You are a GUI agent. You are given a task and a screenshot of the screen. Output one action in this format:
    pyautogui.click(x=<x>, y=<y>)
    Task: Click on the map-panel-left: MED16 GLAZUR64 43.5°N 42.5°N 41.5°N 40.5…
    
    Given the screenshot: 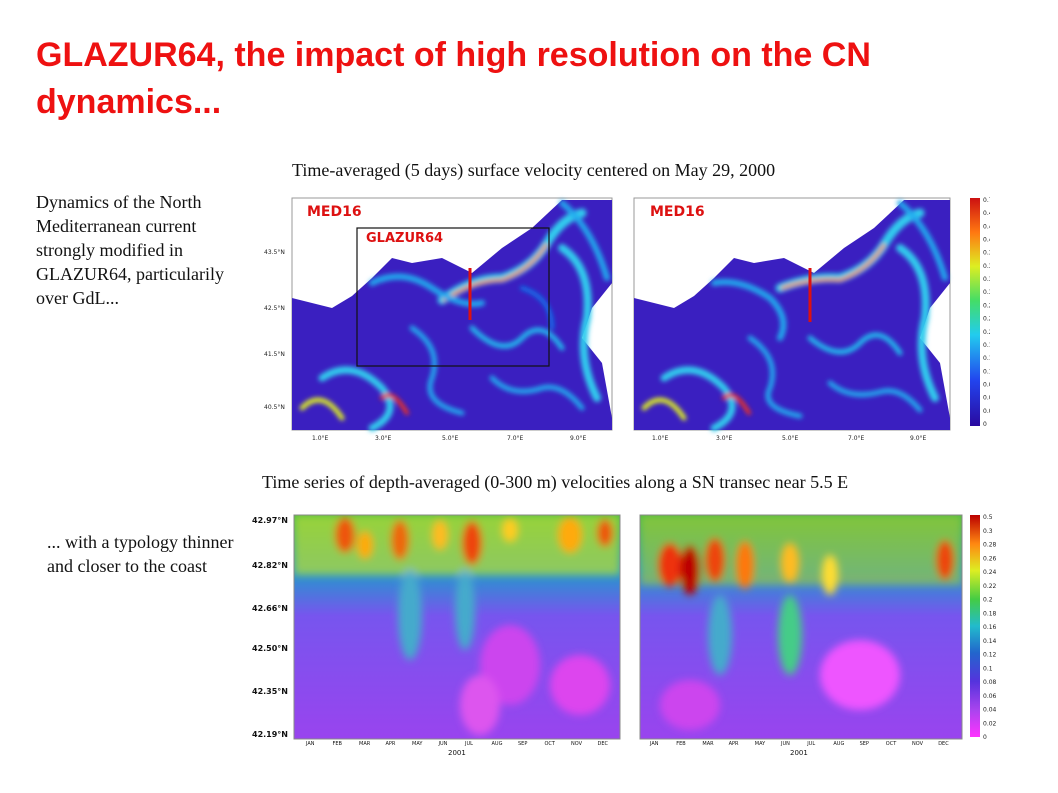 What is the action you would take?
    pyautogui.click(x=443, y=316)
    